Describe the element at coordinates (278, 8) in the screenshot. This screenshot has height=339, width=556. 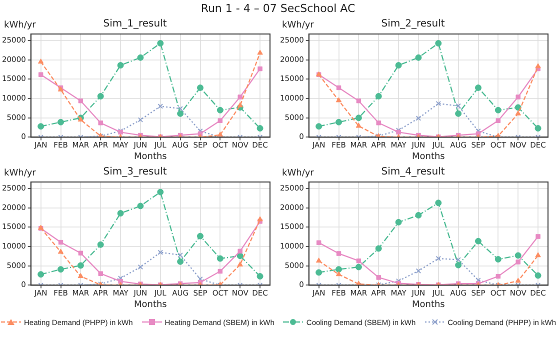
I see `text: Run 1 - 4 – 07 SecSchool AC` at that location.